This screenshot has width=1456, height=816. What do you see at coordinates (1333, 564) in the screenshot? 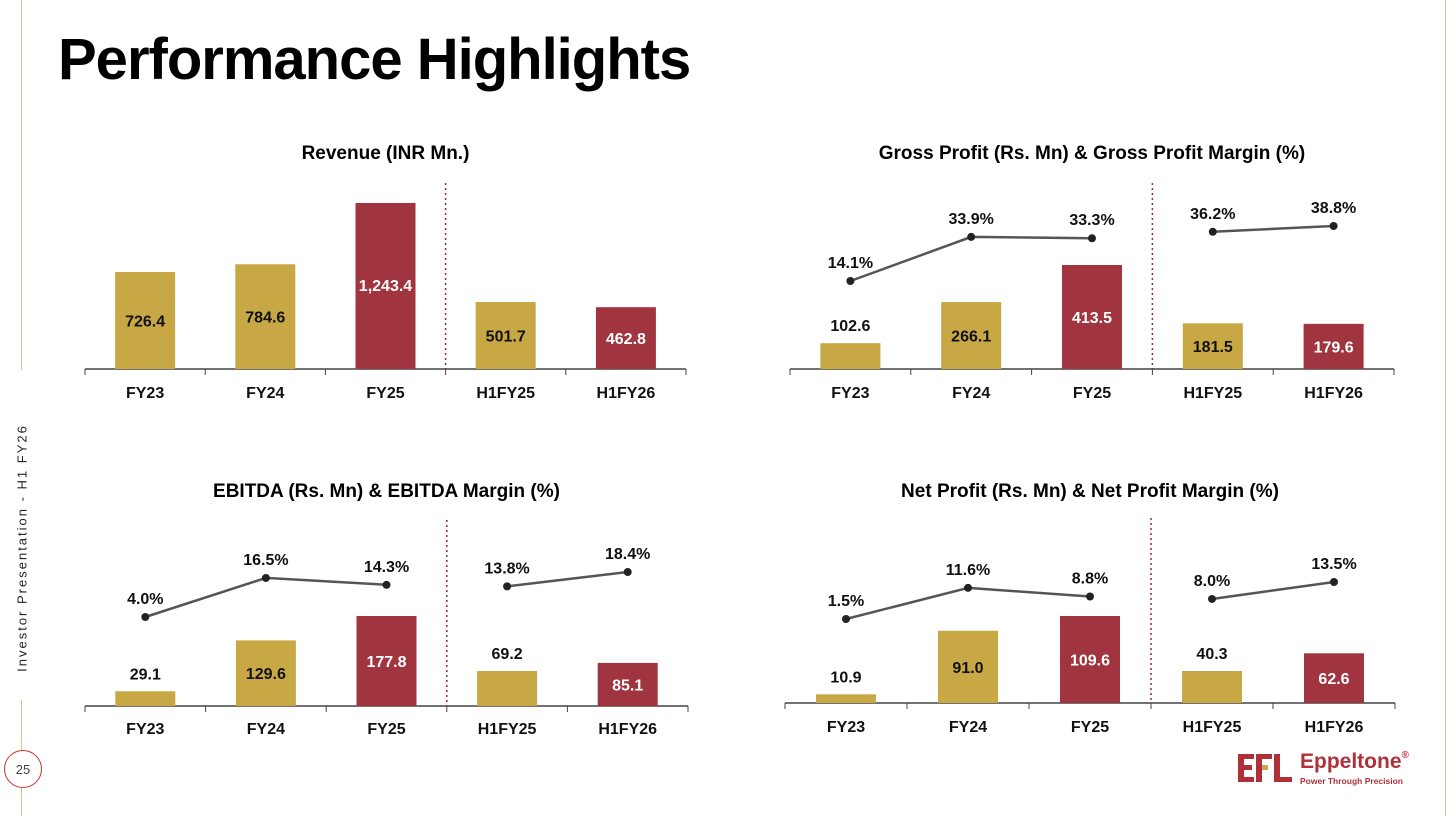
I see `margin-label: 13.5%` at bounding box center [1333, 564].